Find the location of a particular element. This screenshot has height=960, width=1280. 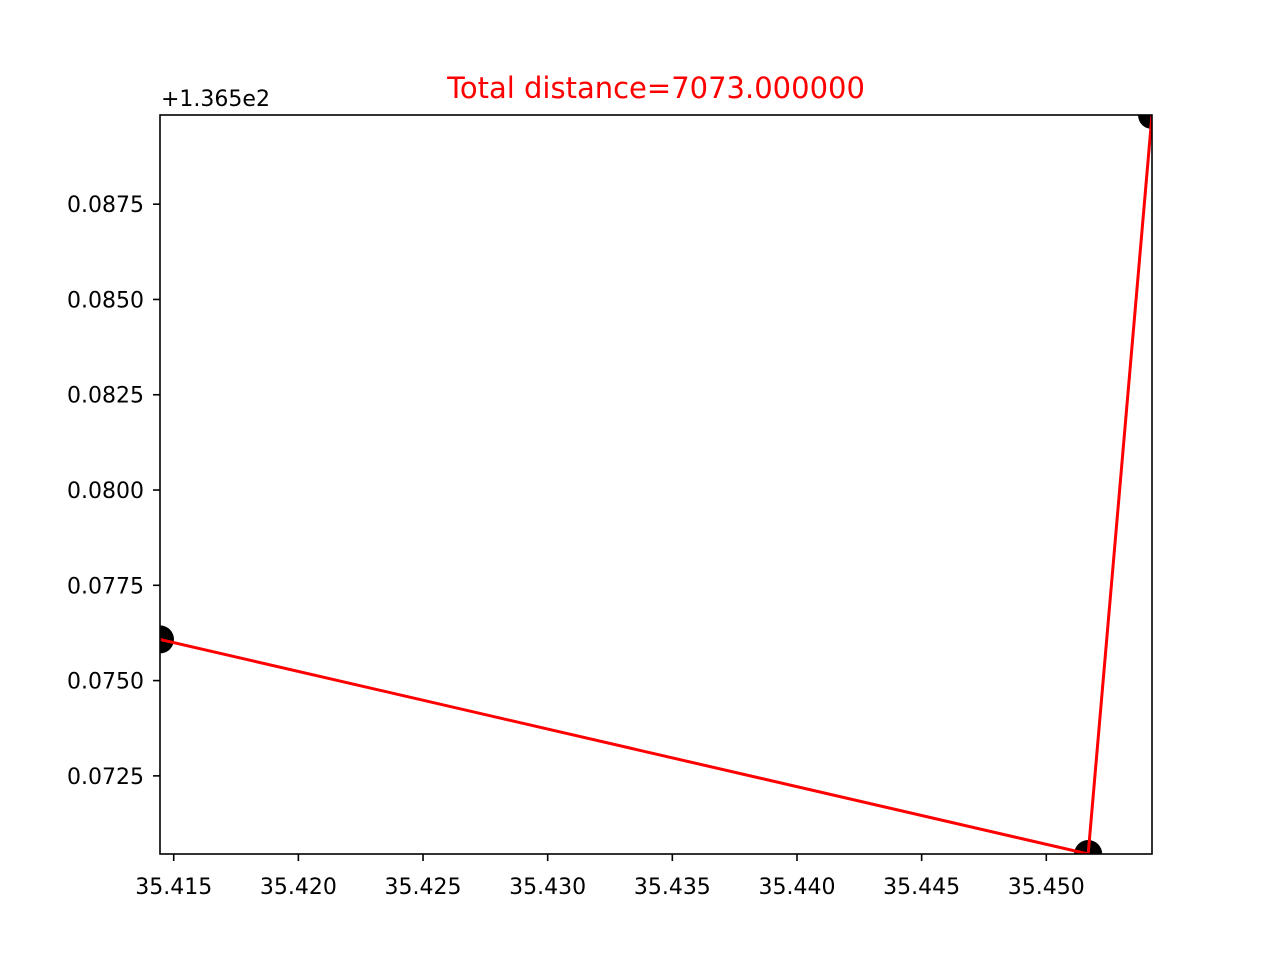

y-tick-label: 0.0775 is located at coordinates (105, 586).